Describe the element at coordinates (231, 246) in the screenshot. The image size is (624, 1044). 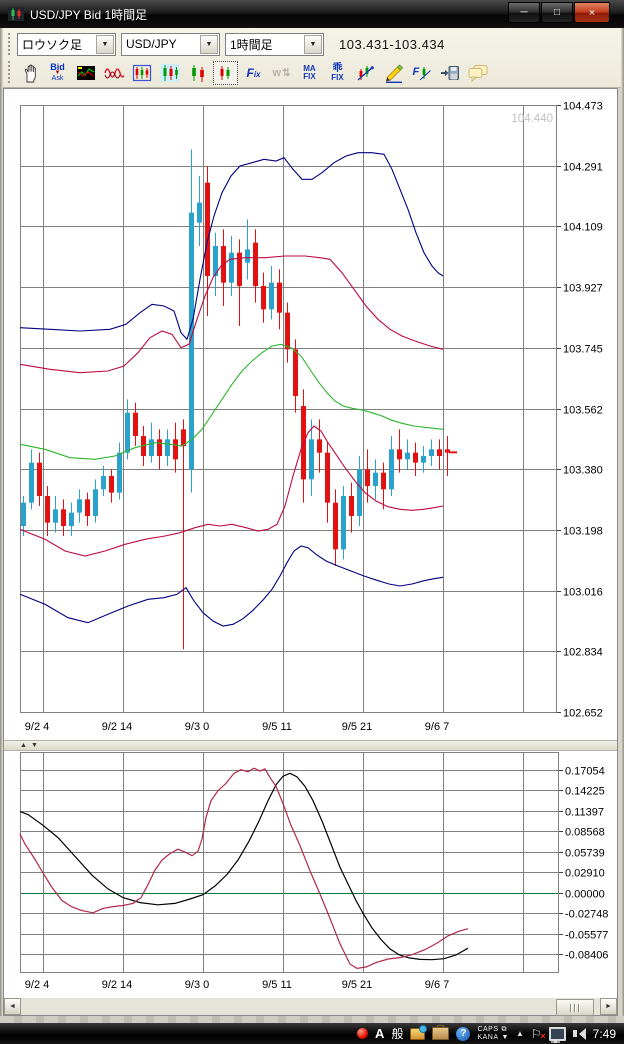
I see `band-navy-upper` at that location.